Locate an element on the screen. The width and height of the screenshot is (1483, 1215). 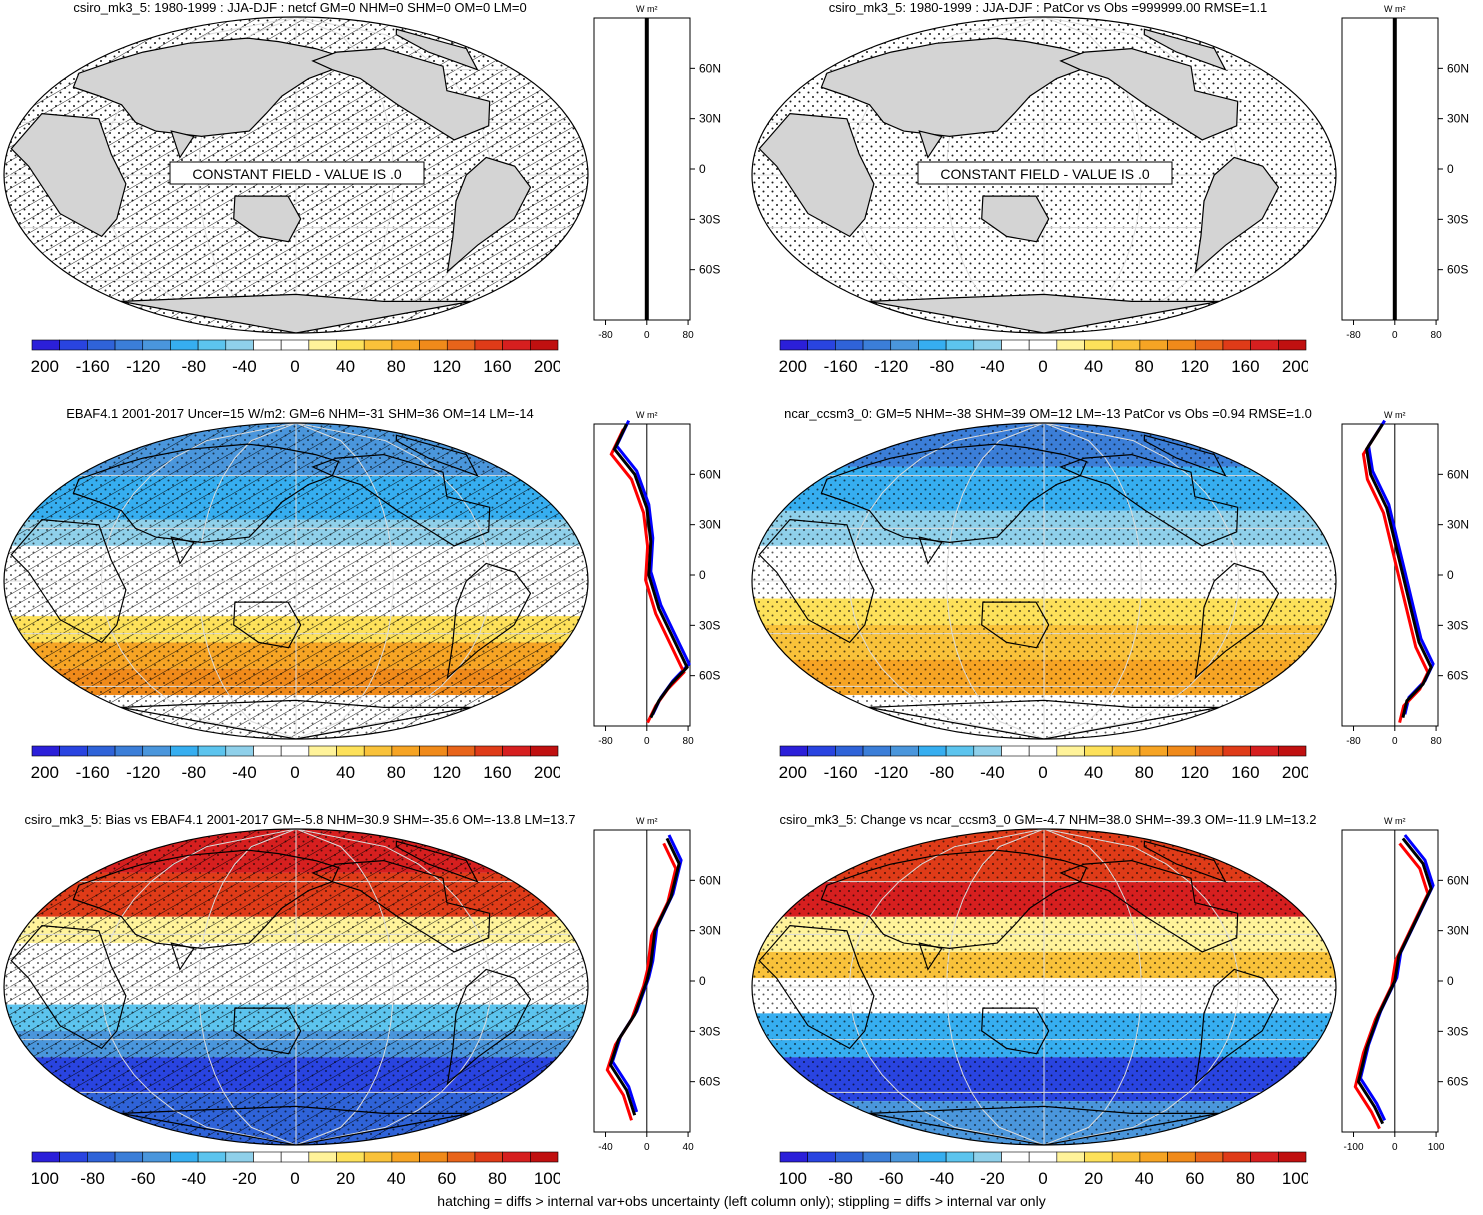
colorbar-label: 20 is located at coordinates (1093, 1178).